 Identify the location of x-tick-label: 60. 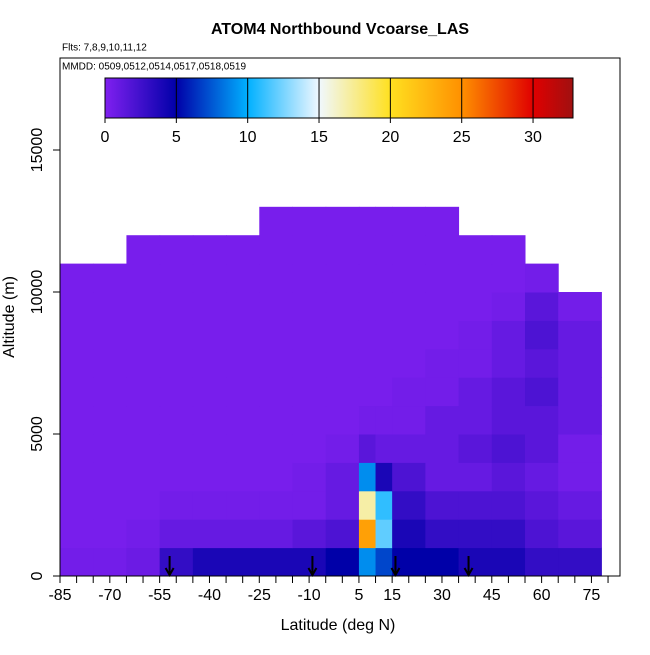
(542, 595).